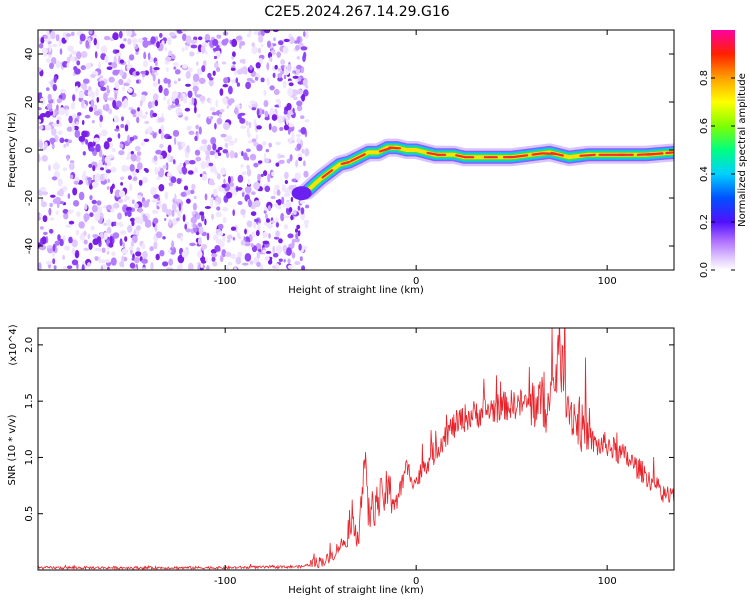  I want to click on snr-xlabel: Height of straight line (km), so click(356, 590).